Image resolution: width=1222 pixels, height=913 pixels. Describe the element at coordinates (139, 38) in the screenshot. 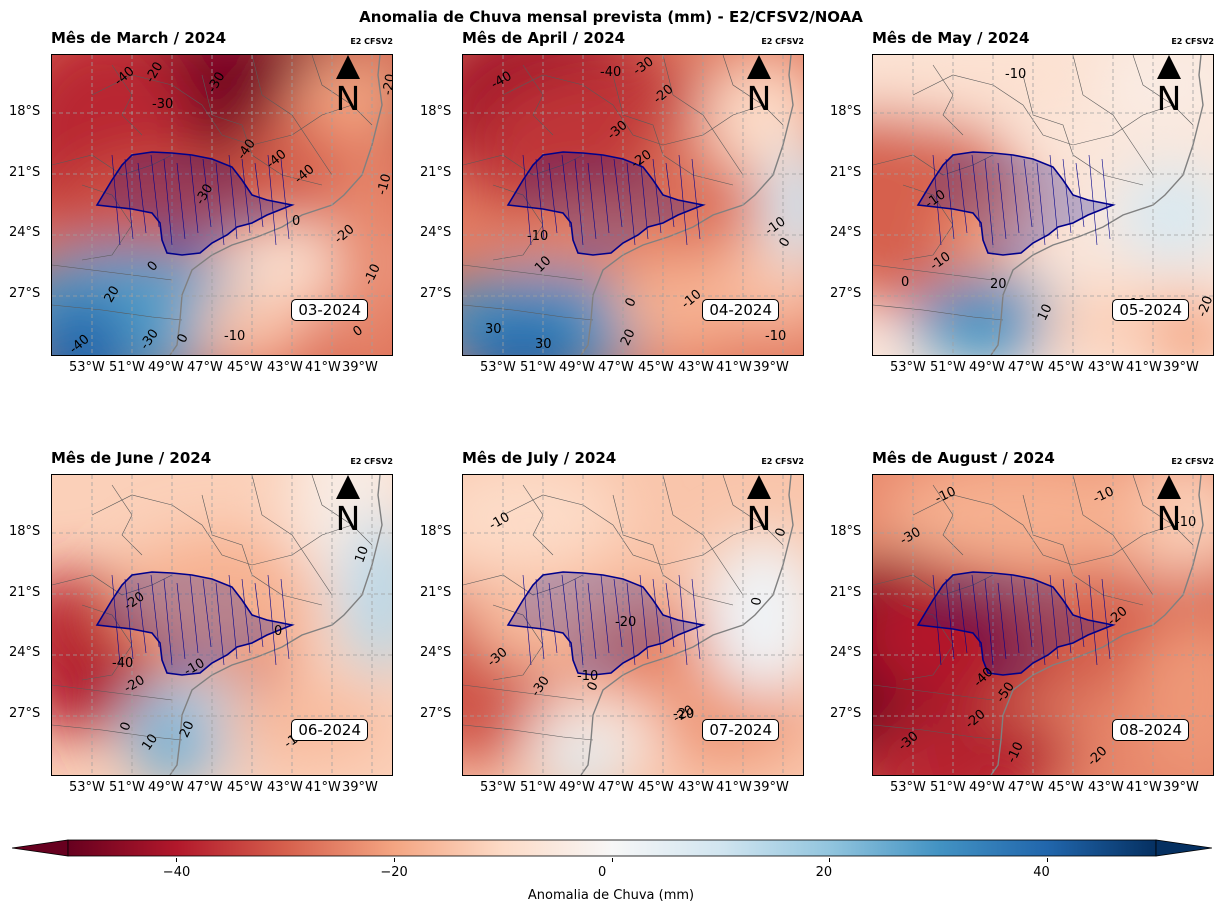

I see `panel-title: Mês de March / 2024` at that location.